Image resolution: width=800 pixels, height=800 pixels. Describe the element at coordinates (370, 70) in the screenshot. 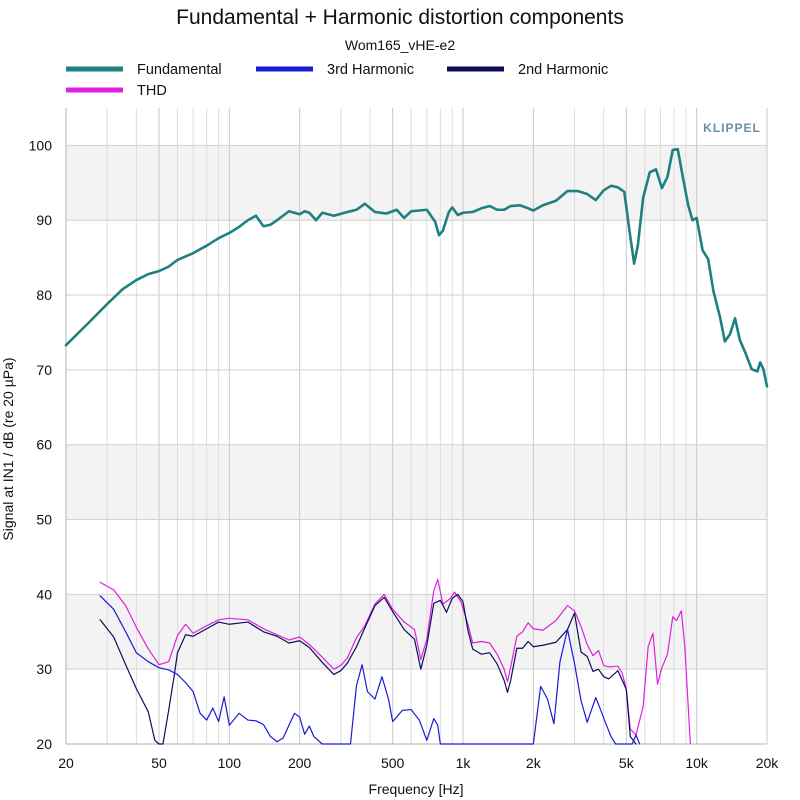

I see `legend-label-3rd-harmonic: 3rd Harmonic` at that location.